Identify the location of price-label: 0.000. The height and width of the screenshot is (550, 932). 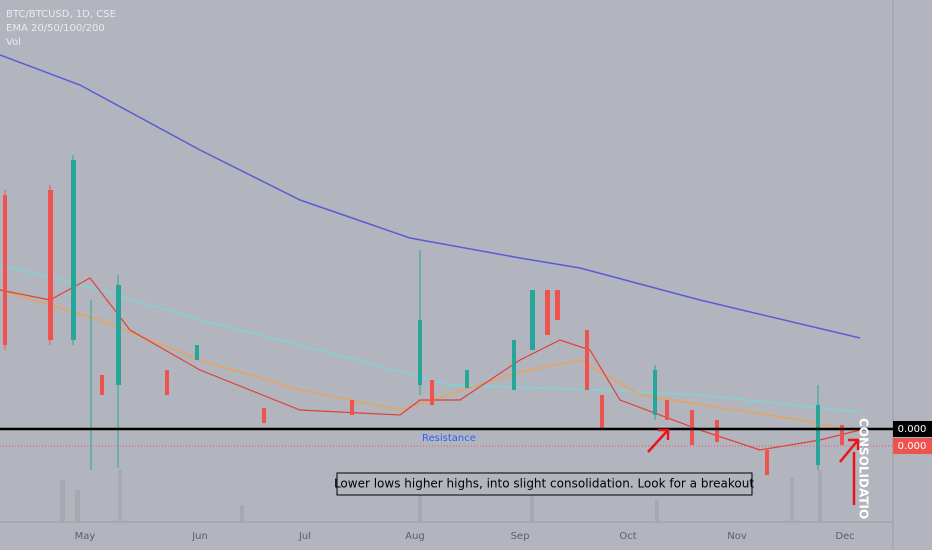
(912, 429).